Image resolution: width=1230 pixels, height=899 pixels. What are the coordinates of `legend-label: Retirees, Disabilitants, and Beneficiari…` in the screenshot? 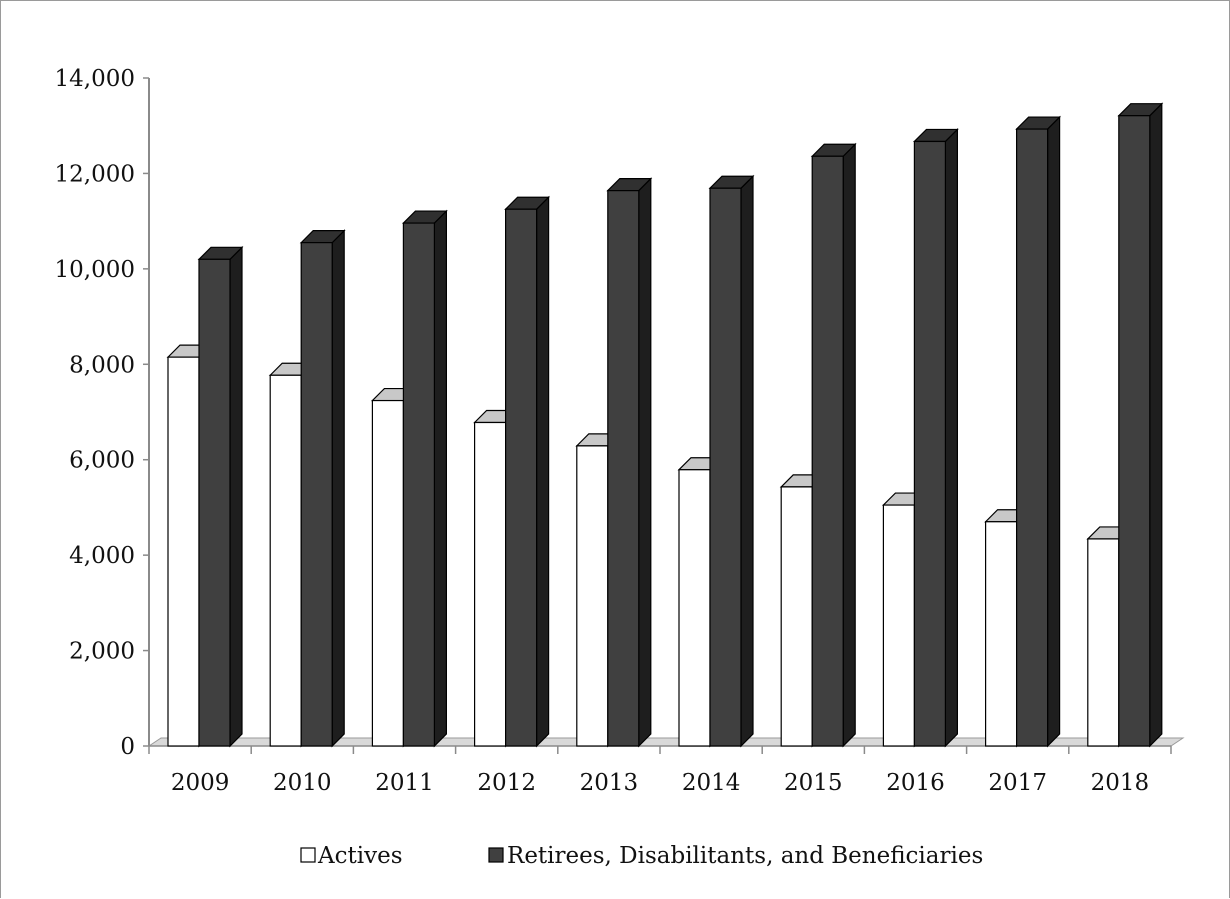 It's located at (745, 856).